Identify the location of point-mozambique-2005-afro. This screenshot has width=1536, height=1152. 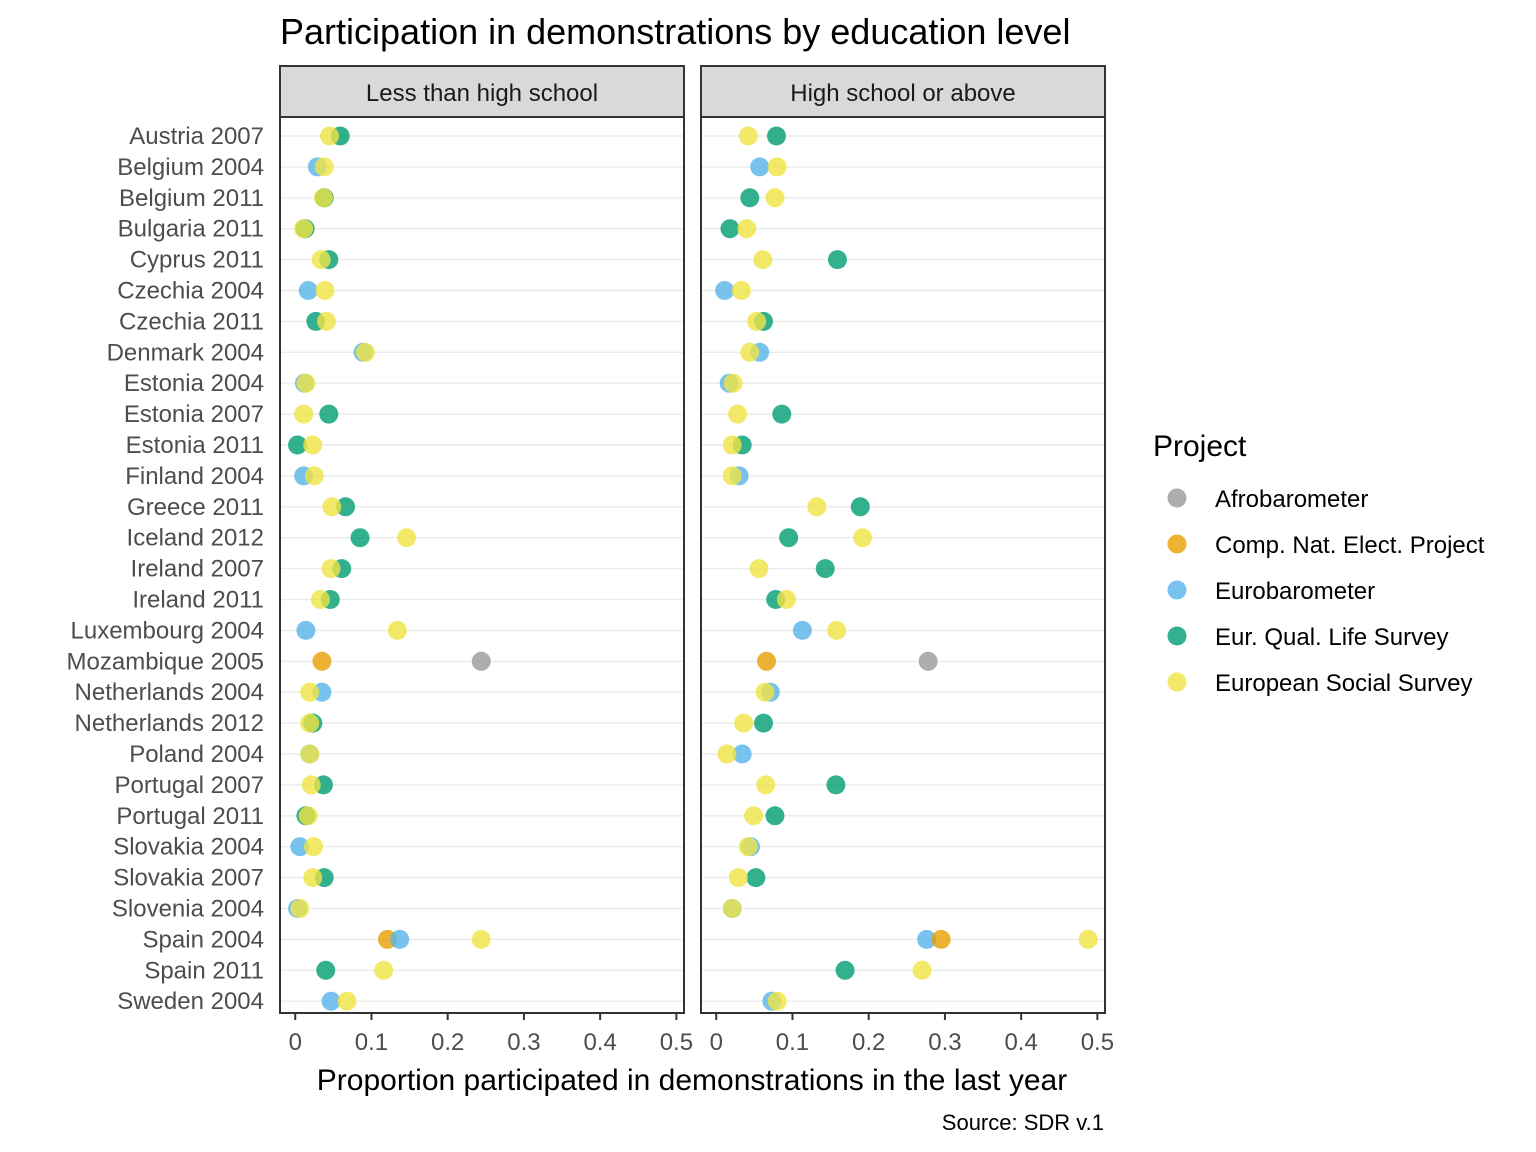
(928, 661).